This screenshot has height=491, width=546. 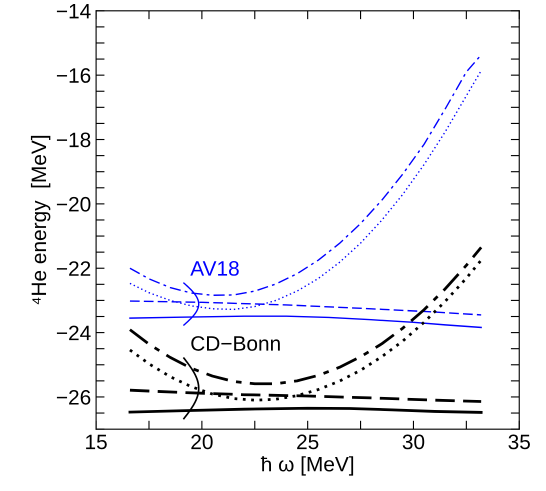 What do you see at coordinates (73, 397) in the screenshot?
I see `y-tick-label: −26` at bounding box center [73, 397].